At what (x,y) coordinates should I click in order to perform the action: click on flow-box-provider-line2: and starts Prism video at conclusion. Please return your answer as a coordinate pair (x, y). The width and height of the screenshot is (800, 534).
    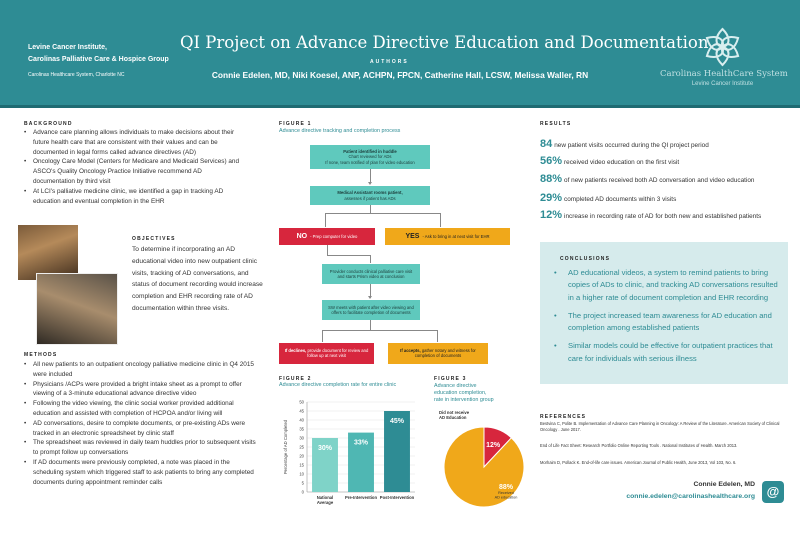
    Looking at the image, I should click on (371, 276).